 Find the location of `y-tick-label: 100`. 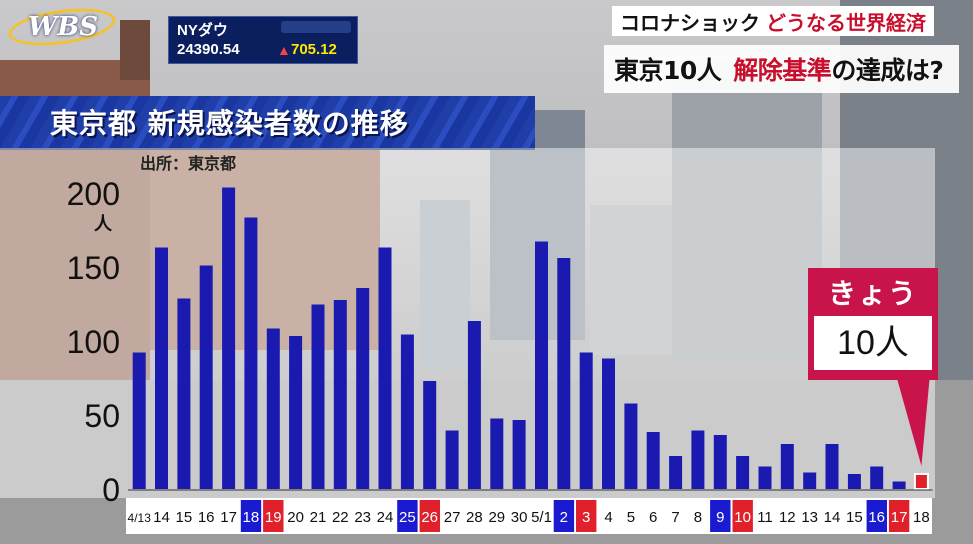

y-tick-label: 100 is located at coordinates (93, 342).